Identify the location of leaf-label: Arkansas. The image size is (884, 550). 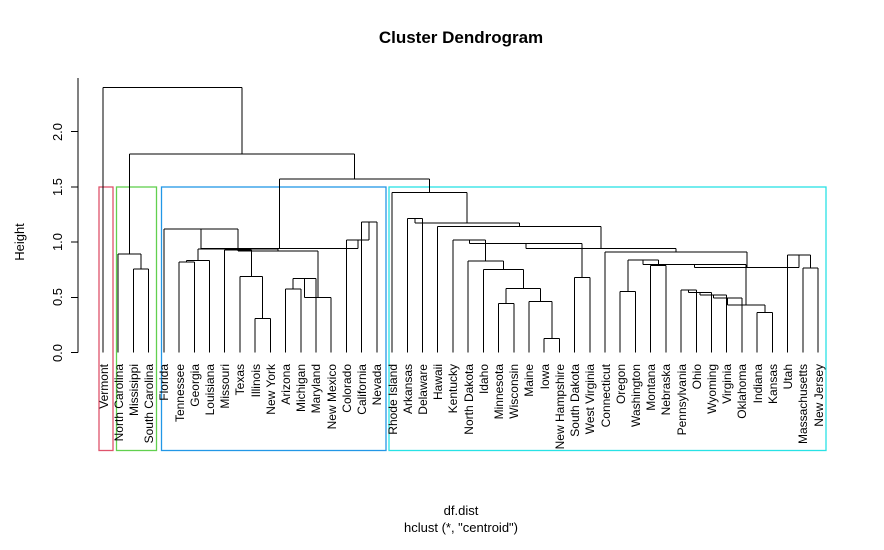
(407, 389).